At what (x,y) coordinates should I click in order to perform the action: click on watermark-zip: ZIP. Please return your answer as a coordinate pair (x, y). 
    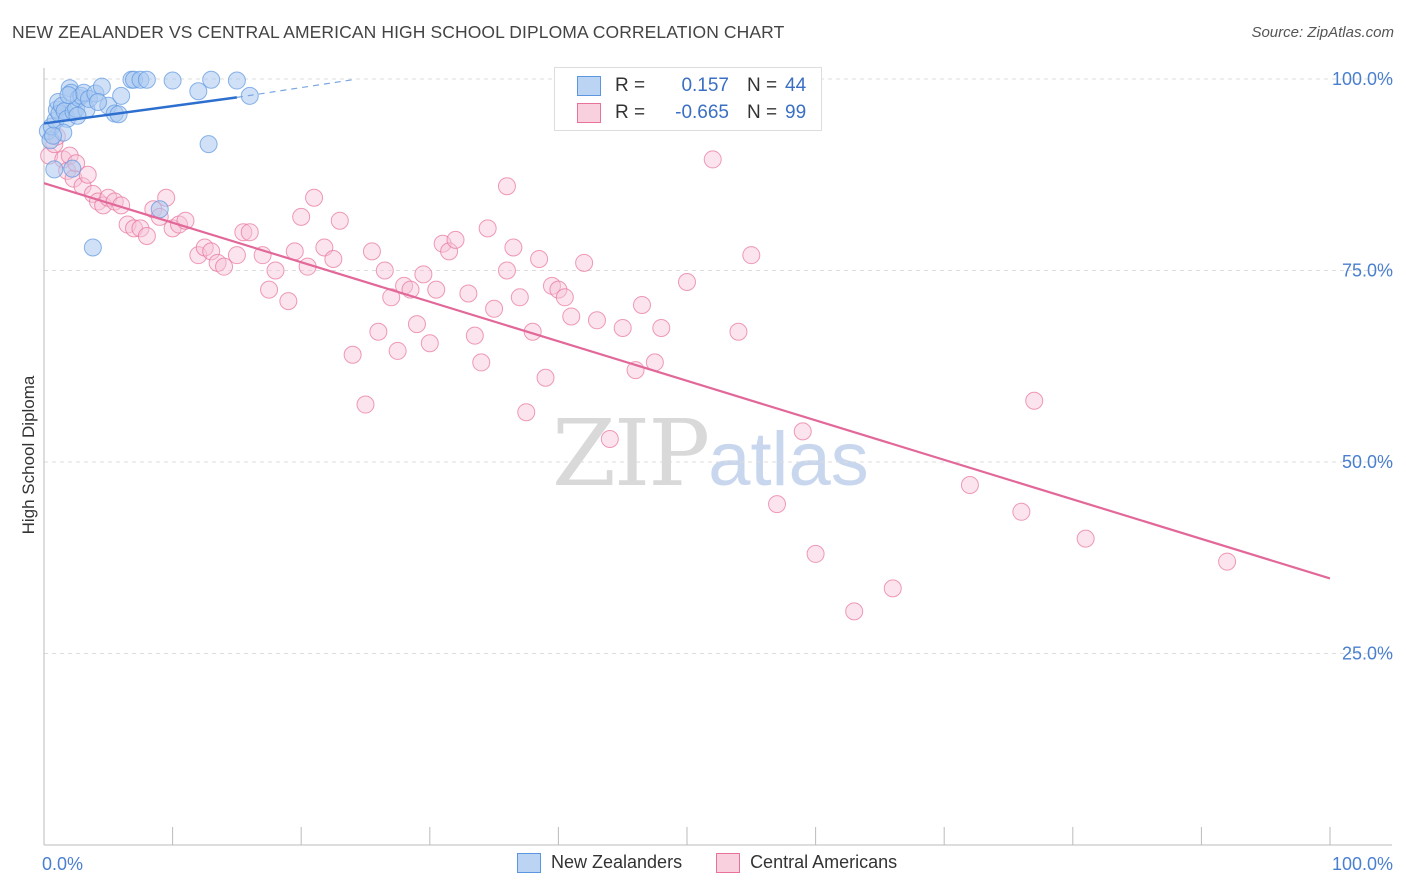
    Looking at the image, I should click on (631, 453).